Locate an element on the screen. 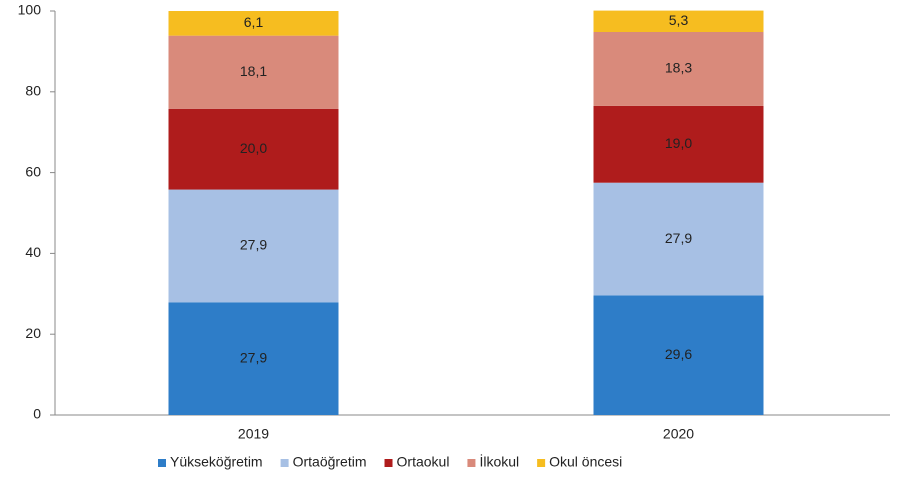 The width and height of the screenshot is (901, 477). data-label: 18,1 is located at coordinates (253, 71).